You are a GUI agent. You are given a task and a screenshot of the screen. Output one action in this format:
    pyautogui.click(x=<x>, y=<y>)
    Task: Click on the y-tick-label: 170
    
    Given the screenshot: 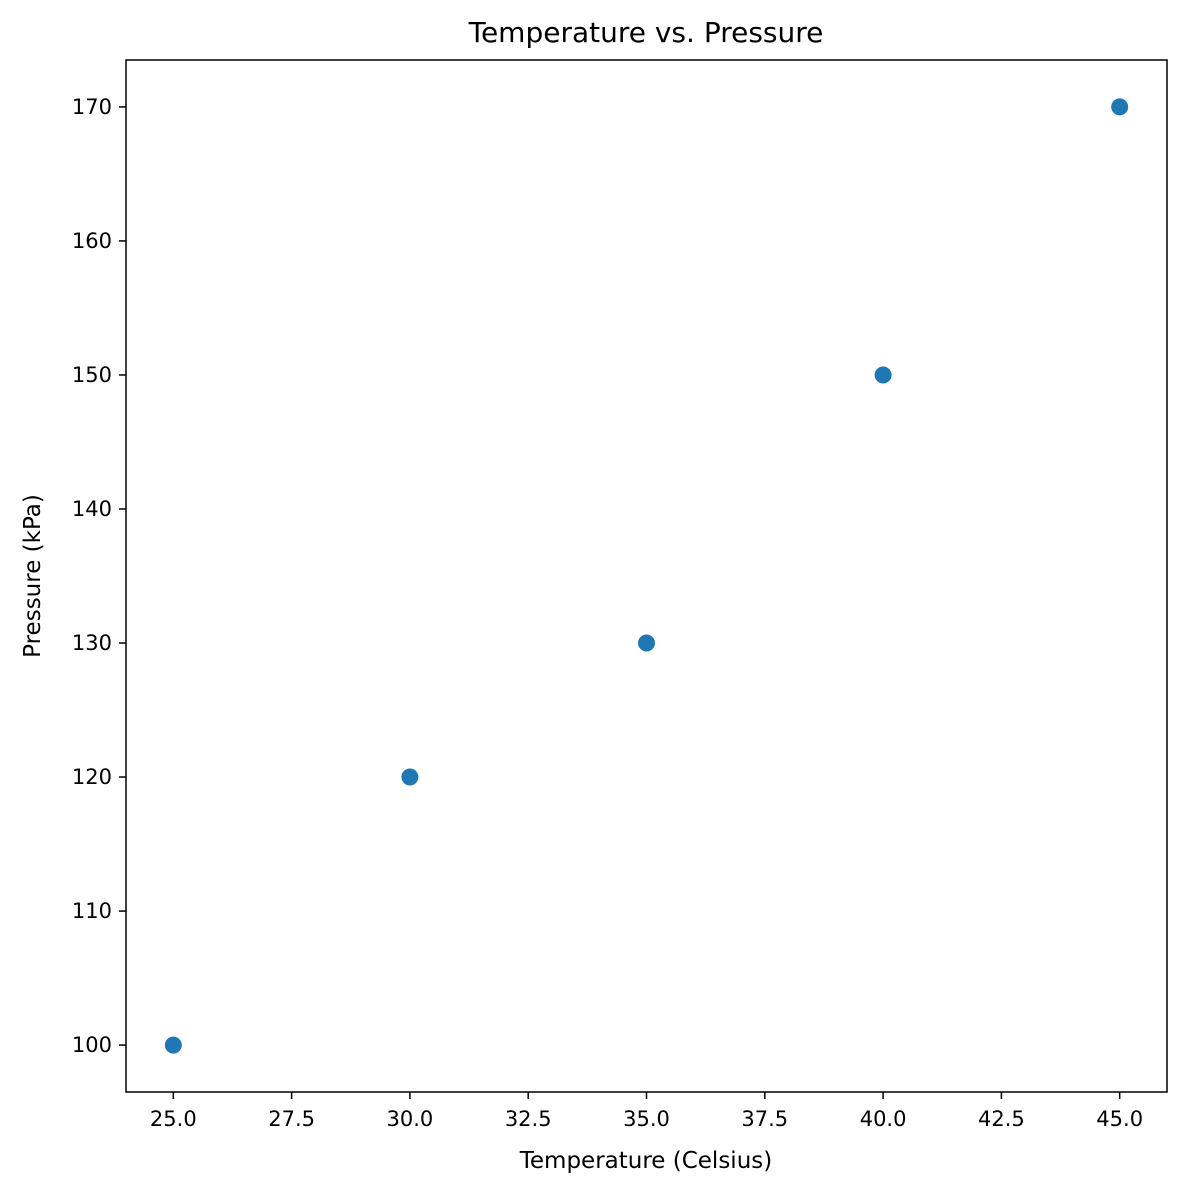 What is the action you would take?
    pyautogui.click(x=92, y=107)
    